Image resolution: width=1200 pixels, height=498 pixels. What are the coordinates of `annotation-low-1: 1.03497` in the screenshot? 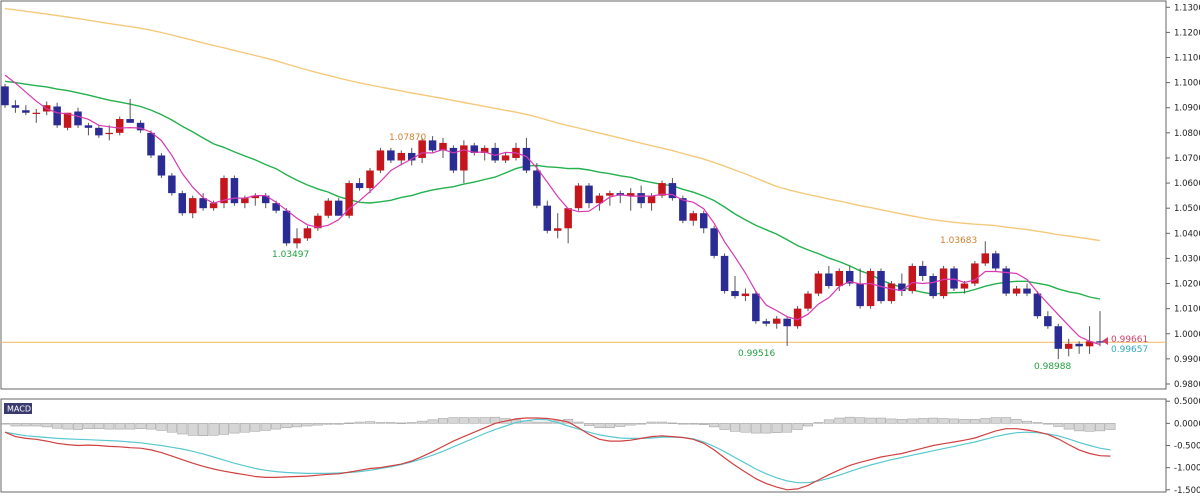 It's located at (290, 255).